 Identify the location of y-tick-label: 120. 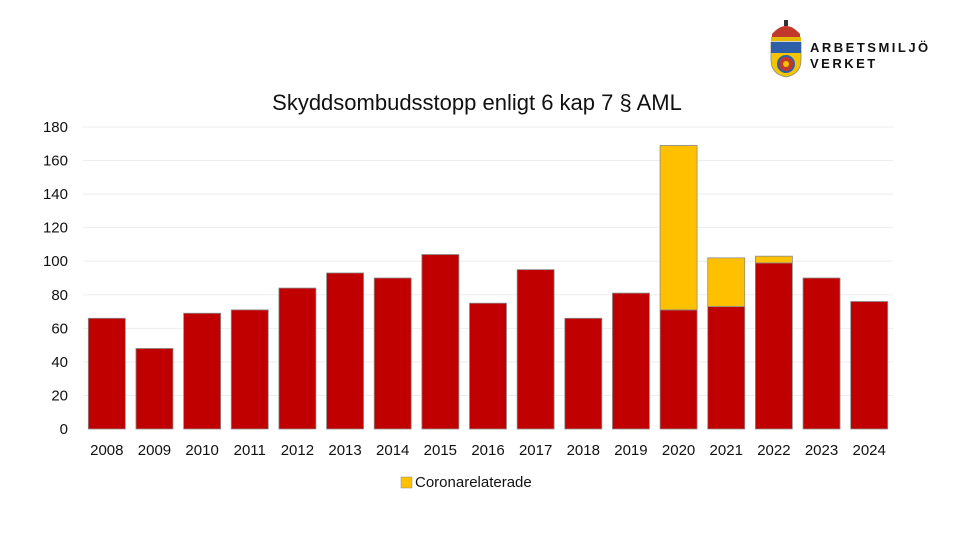
(55, 228).